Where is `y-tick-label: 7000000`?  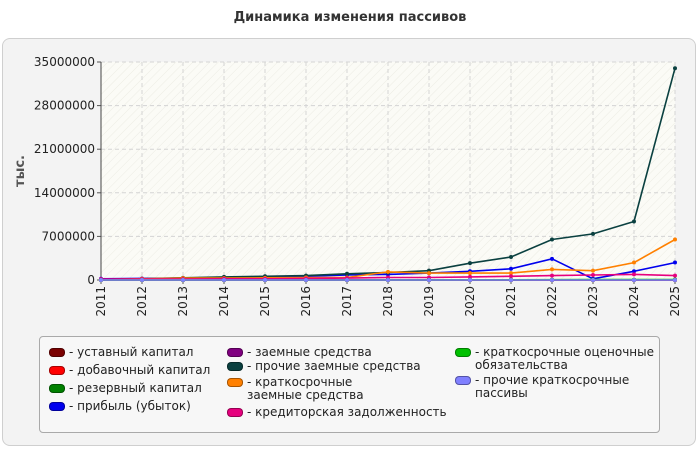
y-tick-label: 7000000 is located at coordinates (68, 236).